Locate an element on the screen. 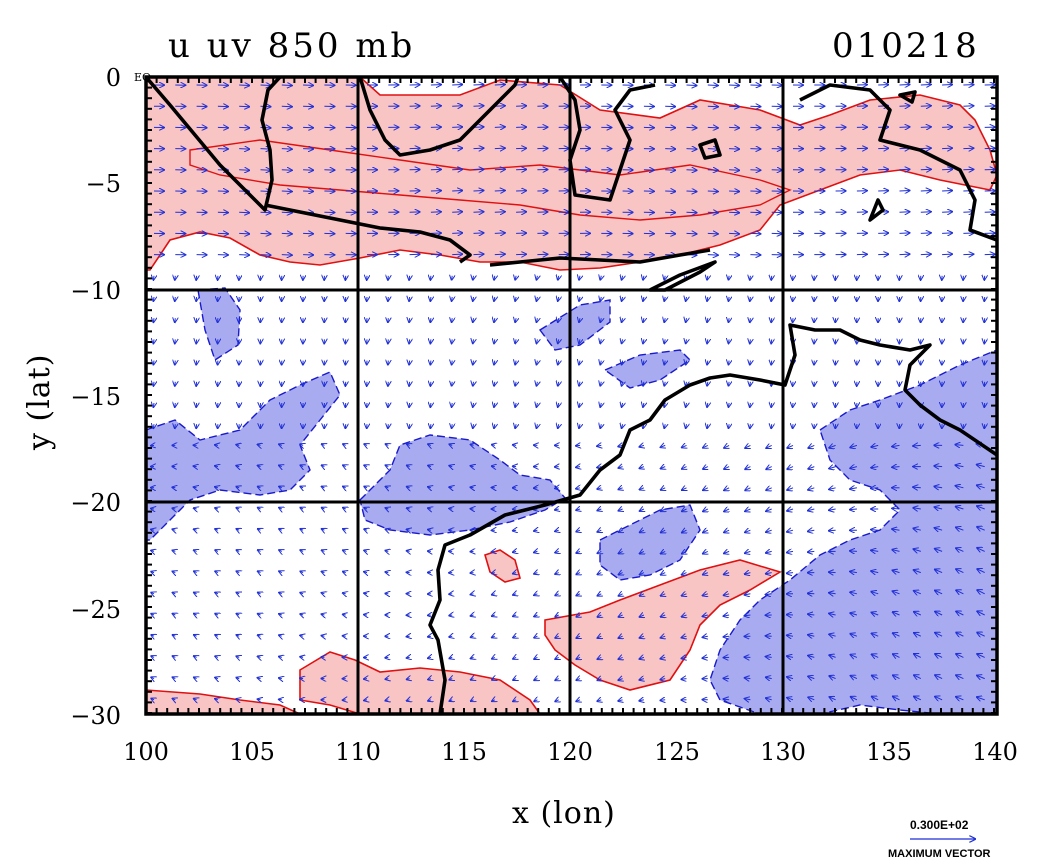 The height and width of the screenshot is (865, 1056). y-tick-label: −15 is located at coordinates (95, 397).